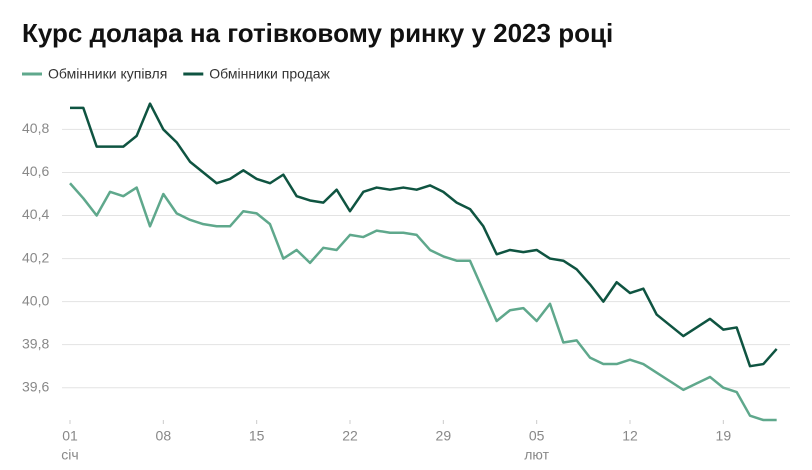 The width and height of the screenshot is (812, 470). What do you see at coordinates (724, 436) in the screenshot?
I see `x-tick-label: 19` at bounding box center [724, 436].